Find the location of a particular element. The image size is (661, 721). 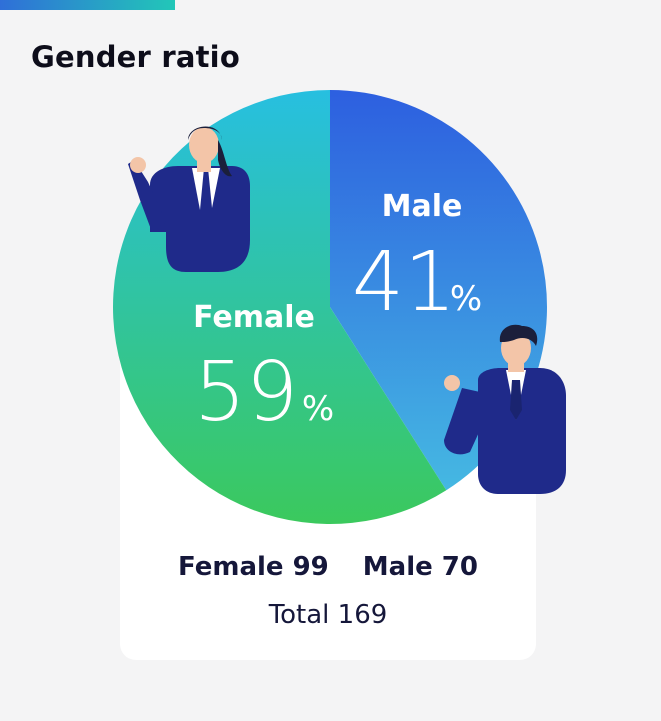

page-title: Gender ratio is located at coordinates (135, 57).